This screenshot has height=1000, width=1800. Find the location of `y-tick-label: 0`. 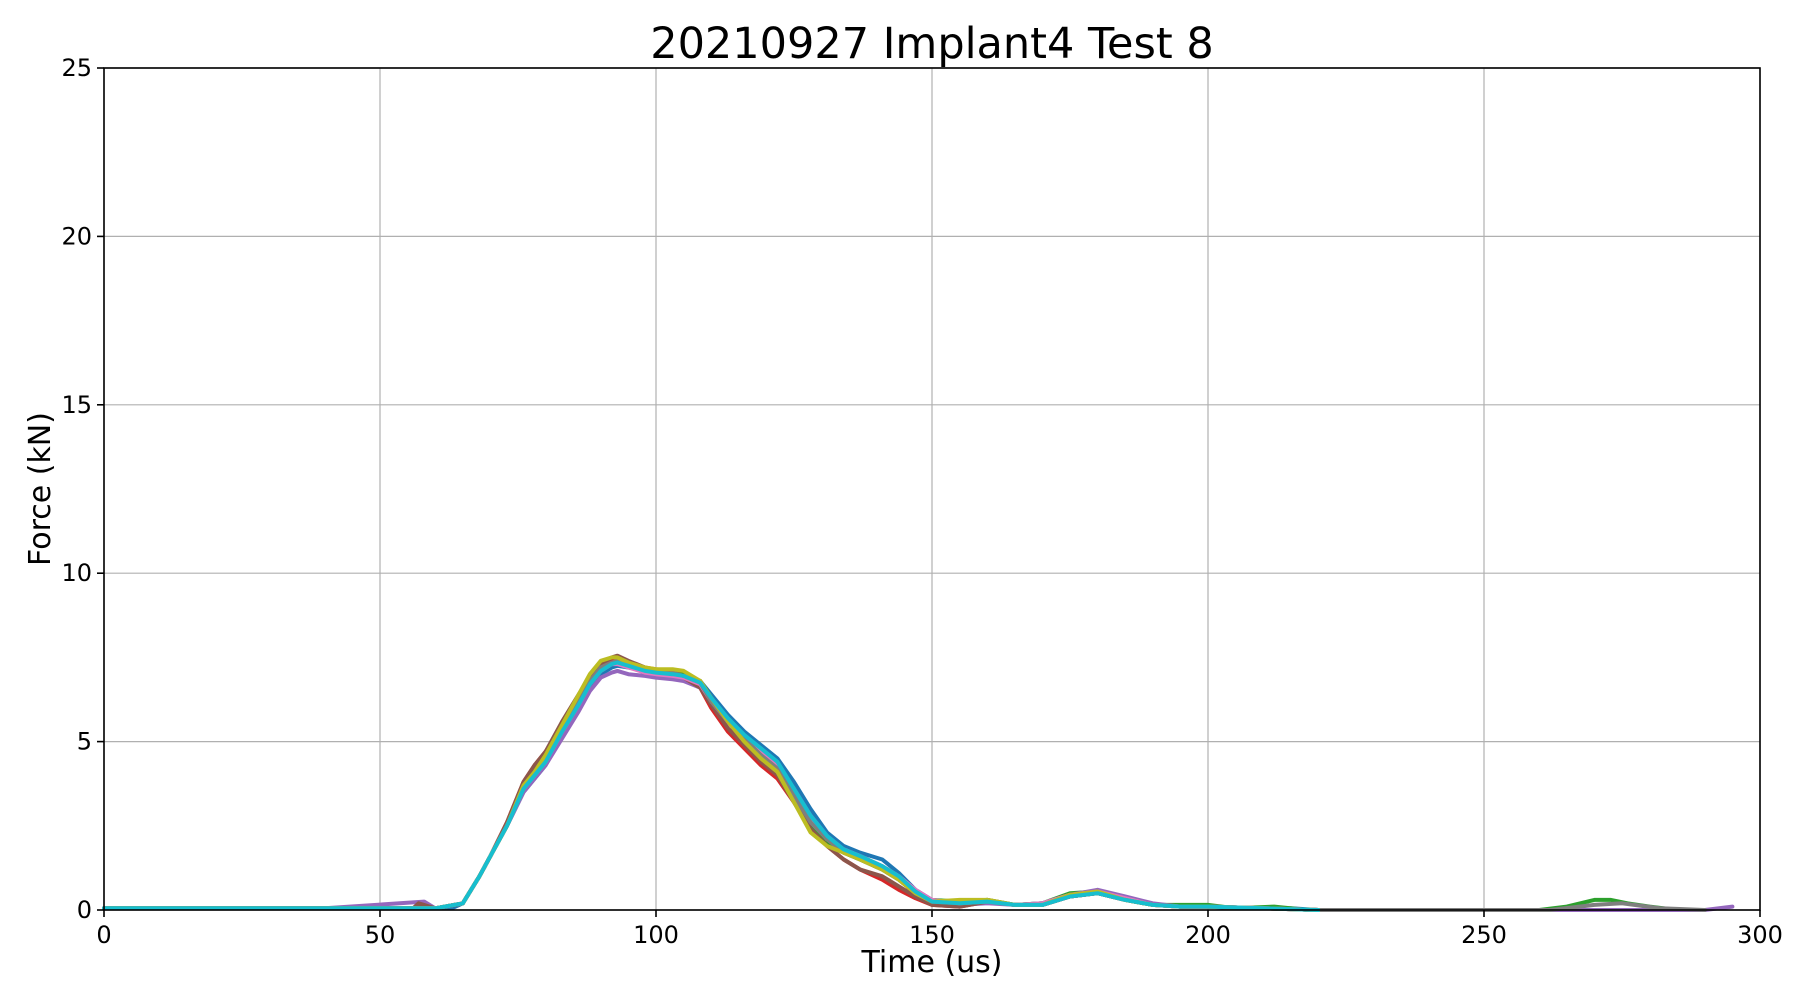

y-tick-label: 0 is located at coordinates (84, 910).